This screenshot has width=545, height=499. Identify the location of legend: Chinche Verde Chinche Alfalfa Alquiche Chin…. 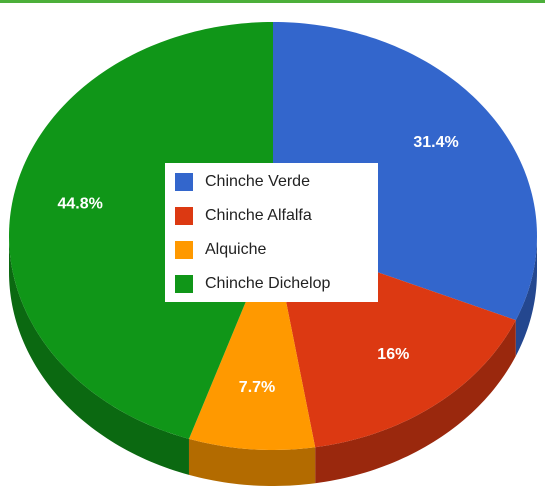
(271, 232).